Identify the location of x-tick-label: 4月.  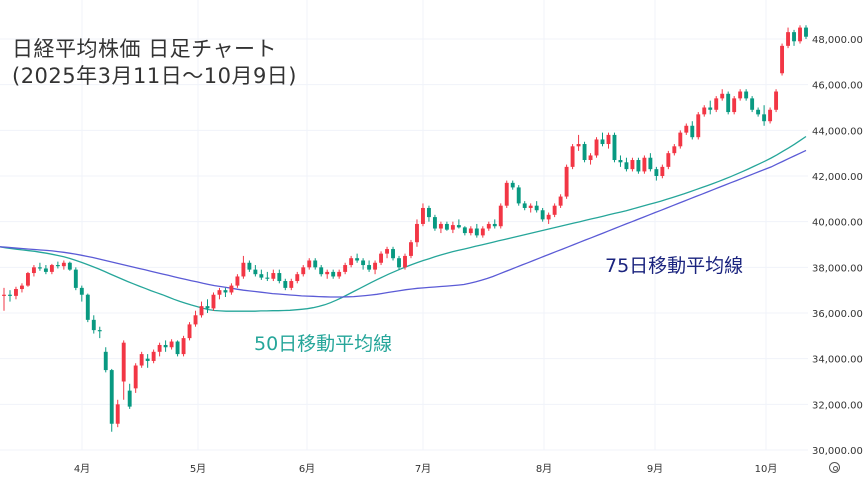
(82, 469).